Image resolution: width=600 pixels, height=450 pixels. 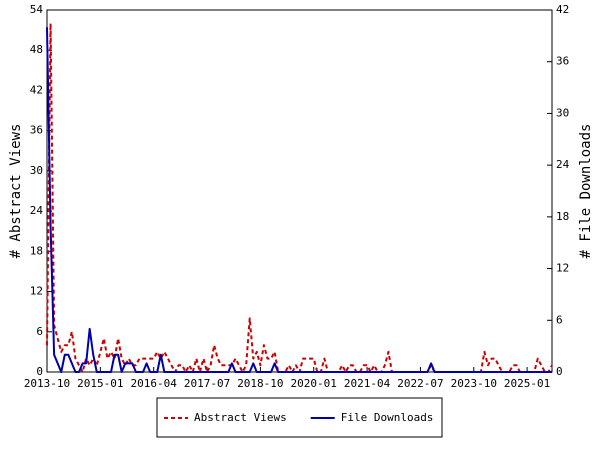 What do you see at coordinates (39, 371) in the screenshot?
I see `y-tick-label: 0` at bounding box center [39, 371].